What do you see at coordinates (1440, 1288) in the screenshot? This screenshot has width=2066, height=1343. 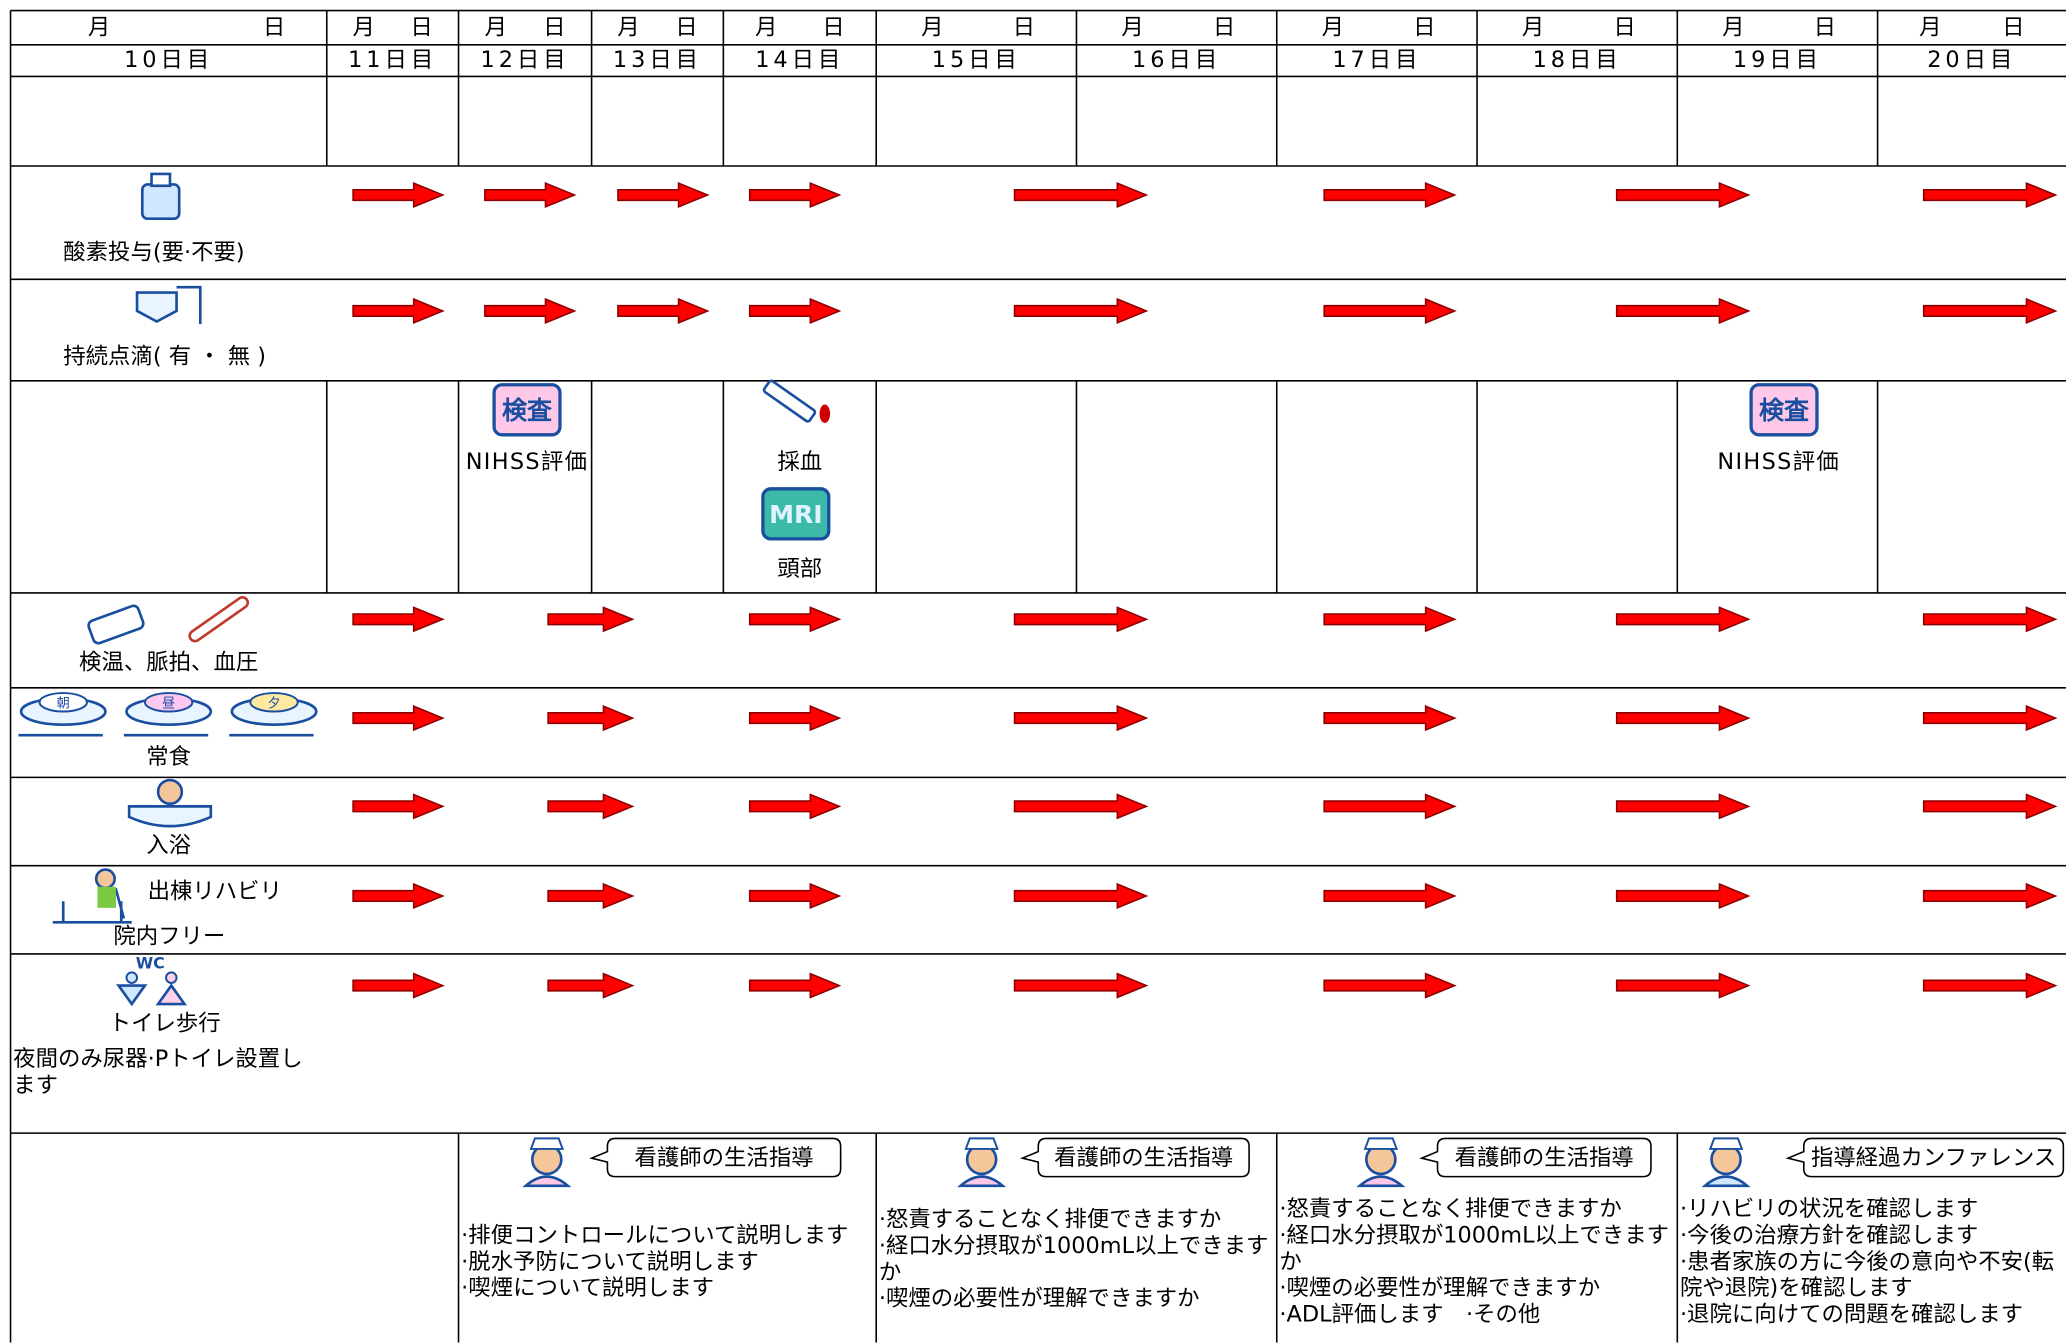 I see `guidance-item: ·喫煙の必要性が理解できますか` at bounding box center [1440, 1288].